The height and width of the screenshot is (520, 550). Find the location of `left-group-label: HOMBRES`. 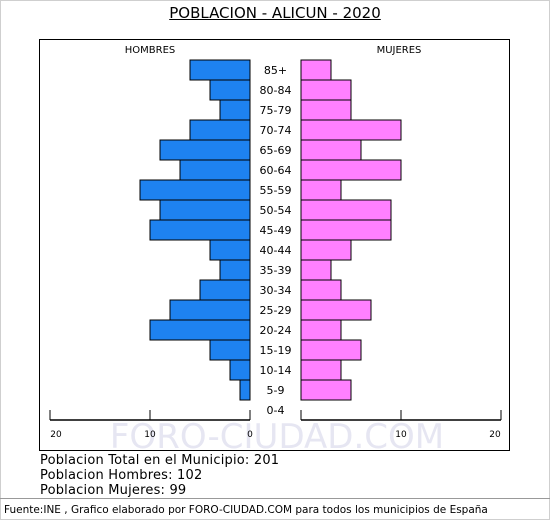

left-group-label: HOMBRES is located at coordinates (150, 50).